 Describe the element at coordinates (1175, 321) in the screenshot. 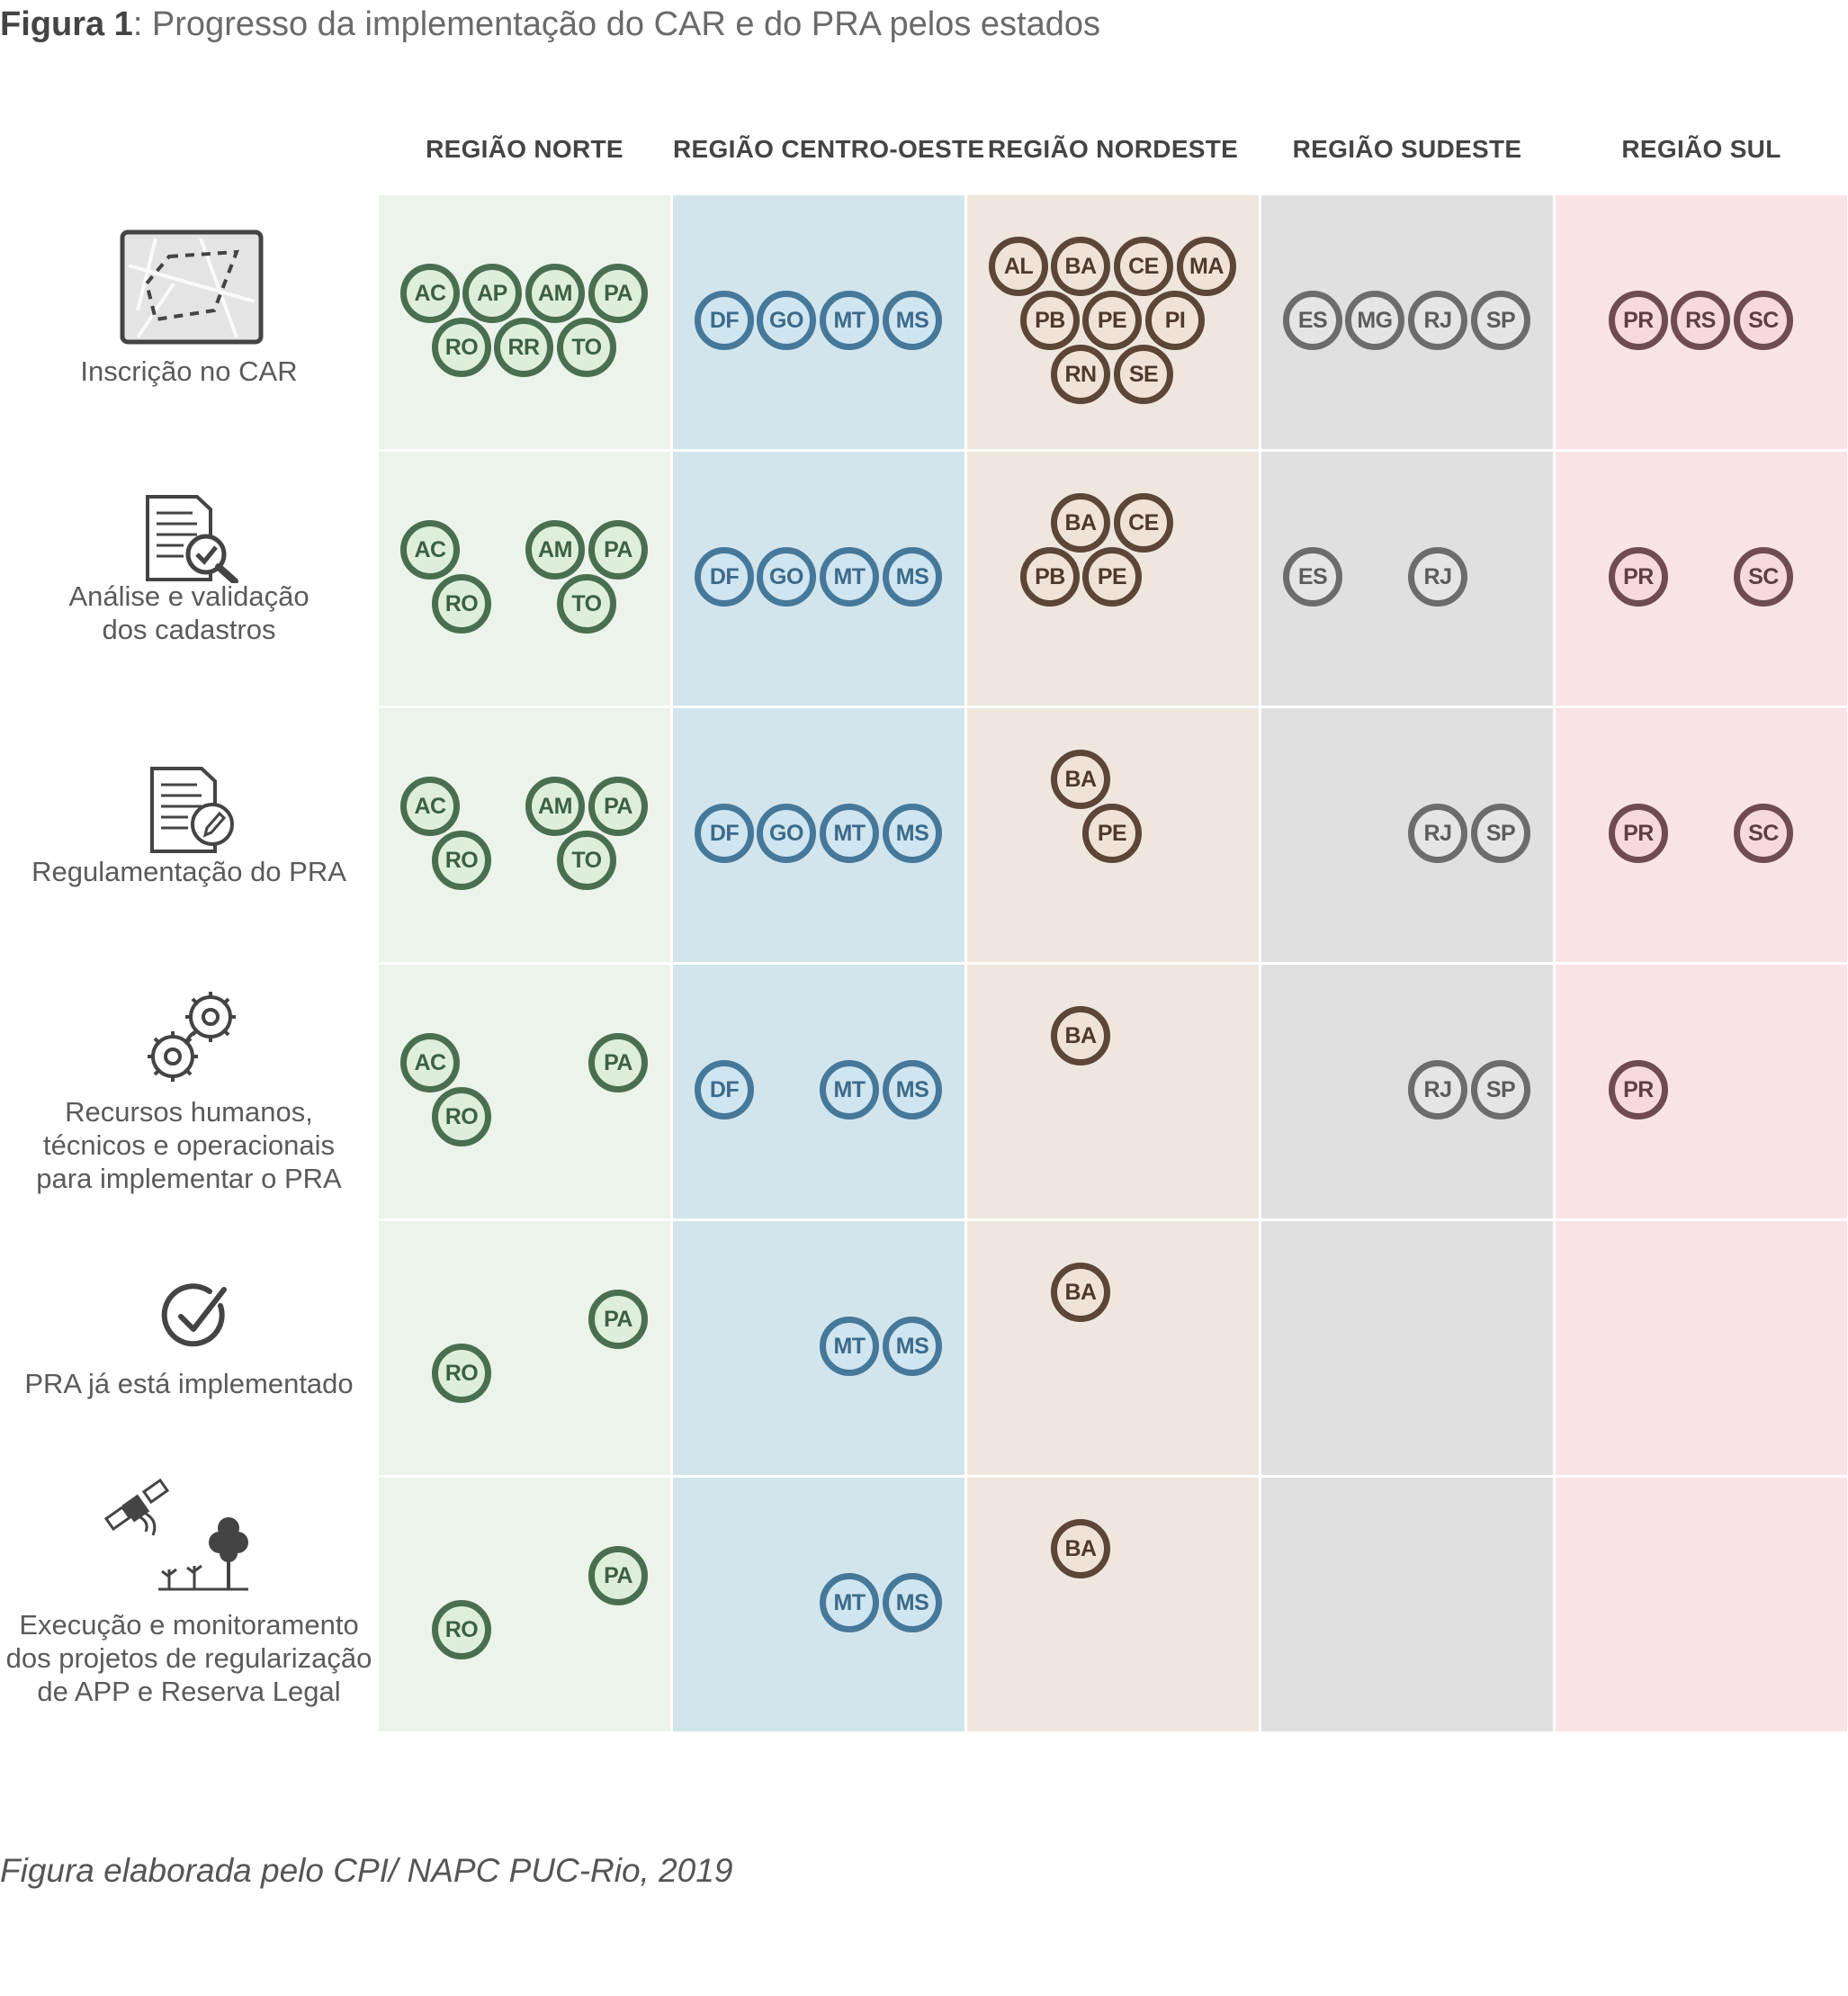

I see `state-badge-pi: PI` at that location.